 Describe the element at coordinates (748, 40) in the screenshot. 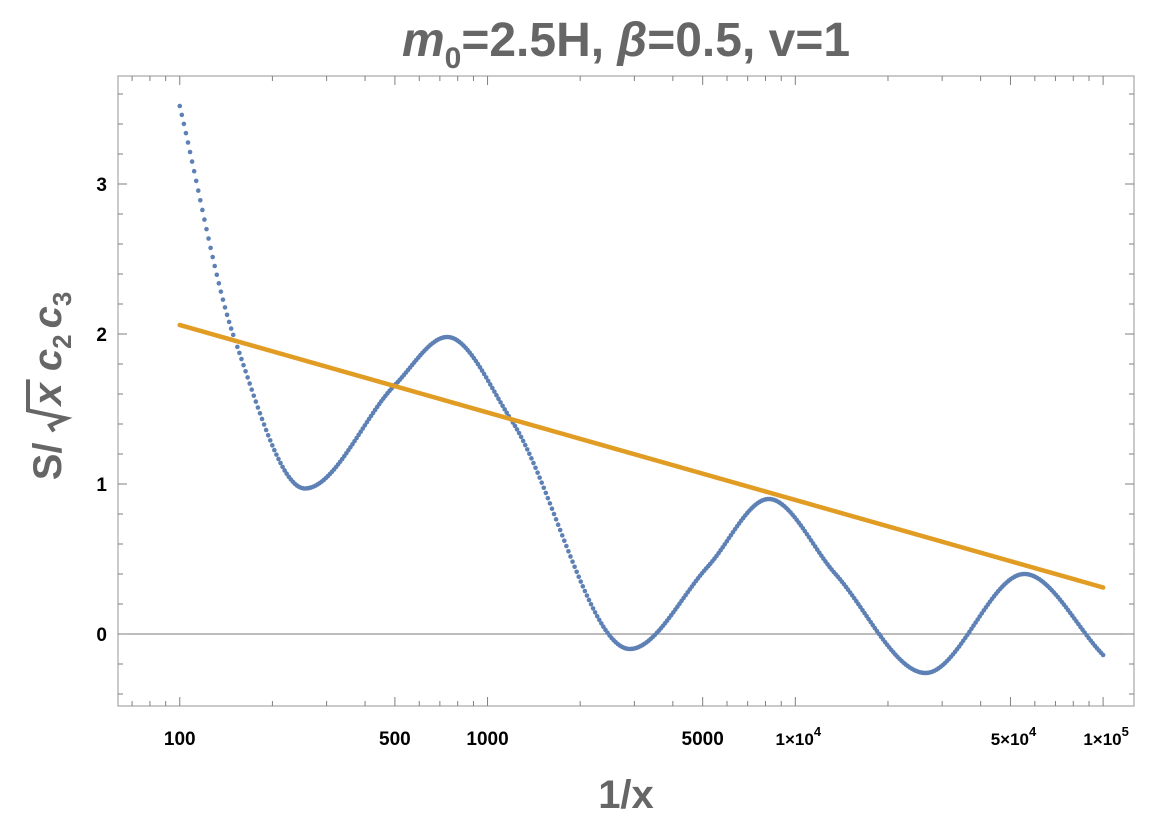

I see `title-beta-value: =0.5, v=1` at that location.